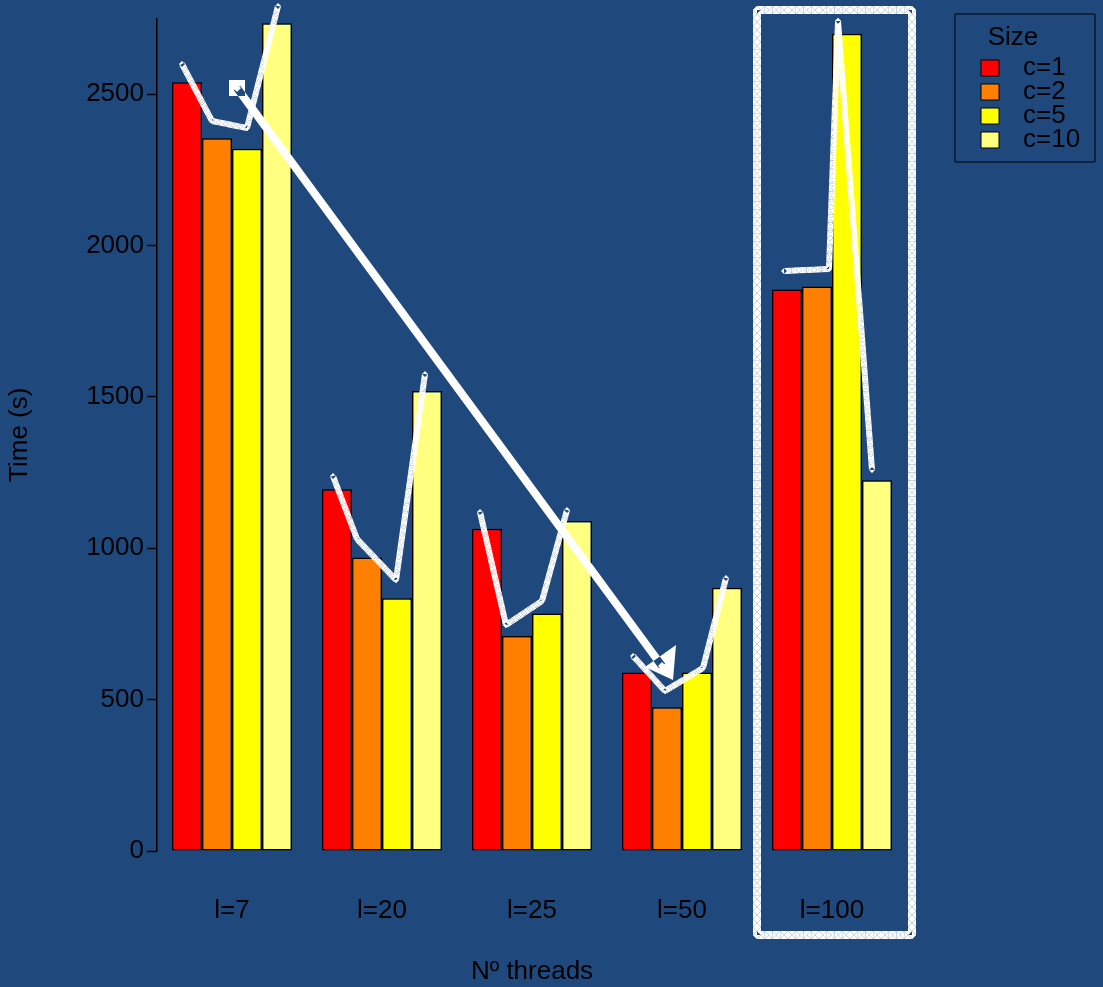 The height and width of the screenshot is (987, 1103). I want to click on y-tick-label: 1000, so click(115, 546).